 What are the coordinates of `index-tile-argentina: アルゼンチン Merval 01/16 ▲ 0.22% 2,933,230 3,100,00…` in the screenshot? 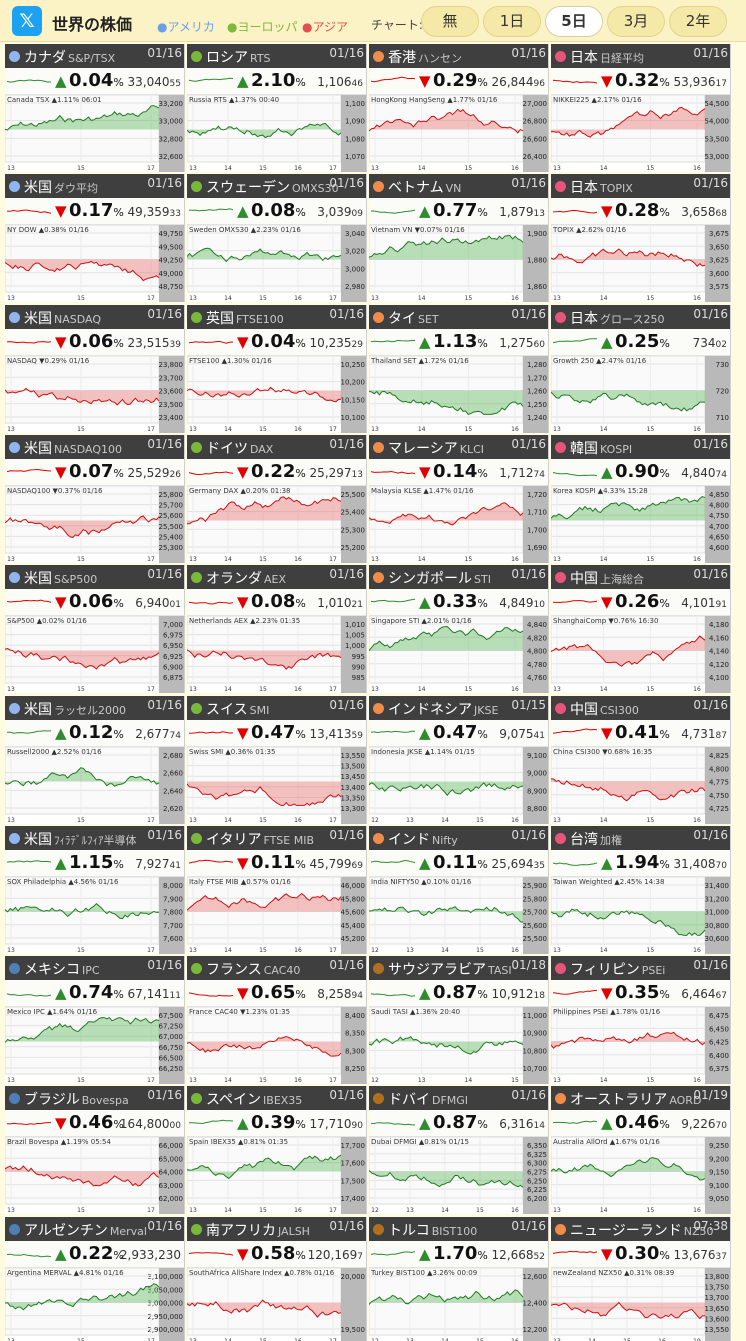 It's located at (95, 1278).